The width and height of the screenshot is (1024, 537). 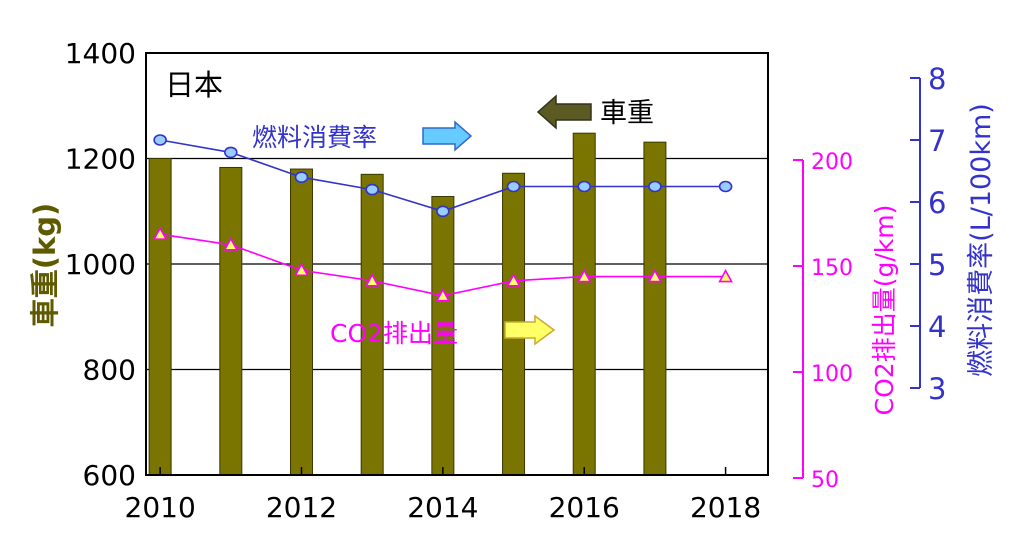 I want to click on annotation-fuel-text: 燃料消費率, so click(x=314, y=137).